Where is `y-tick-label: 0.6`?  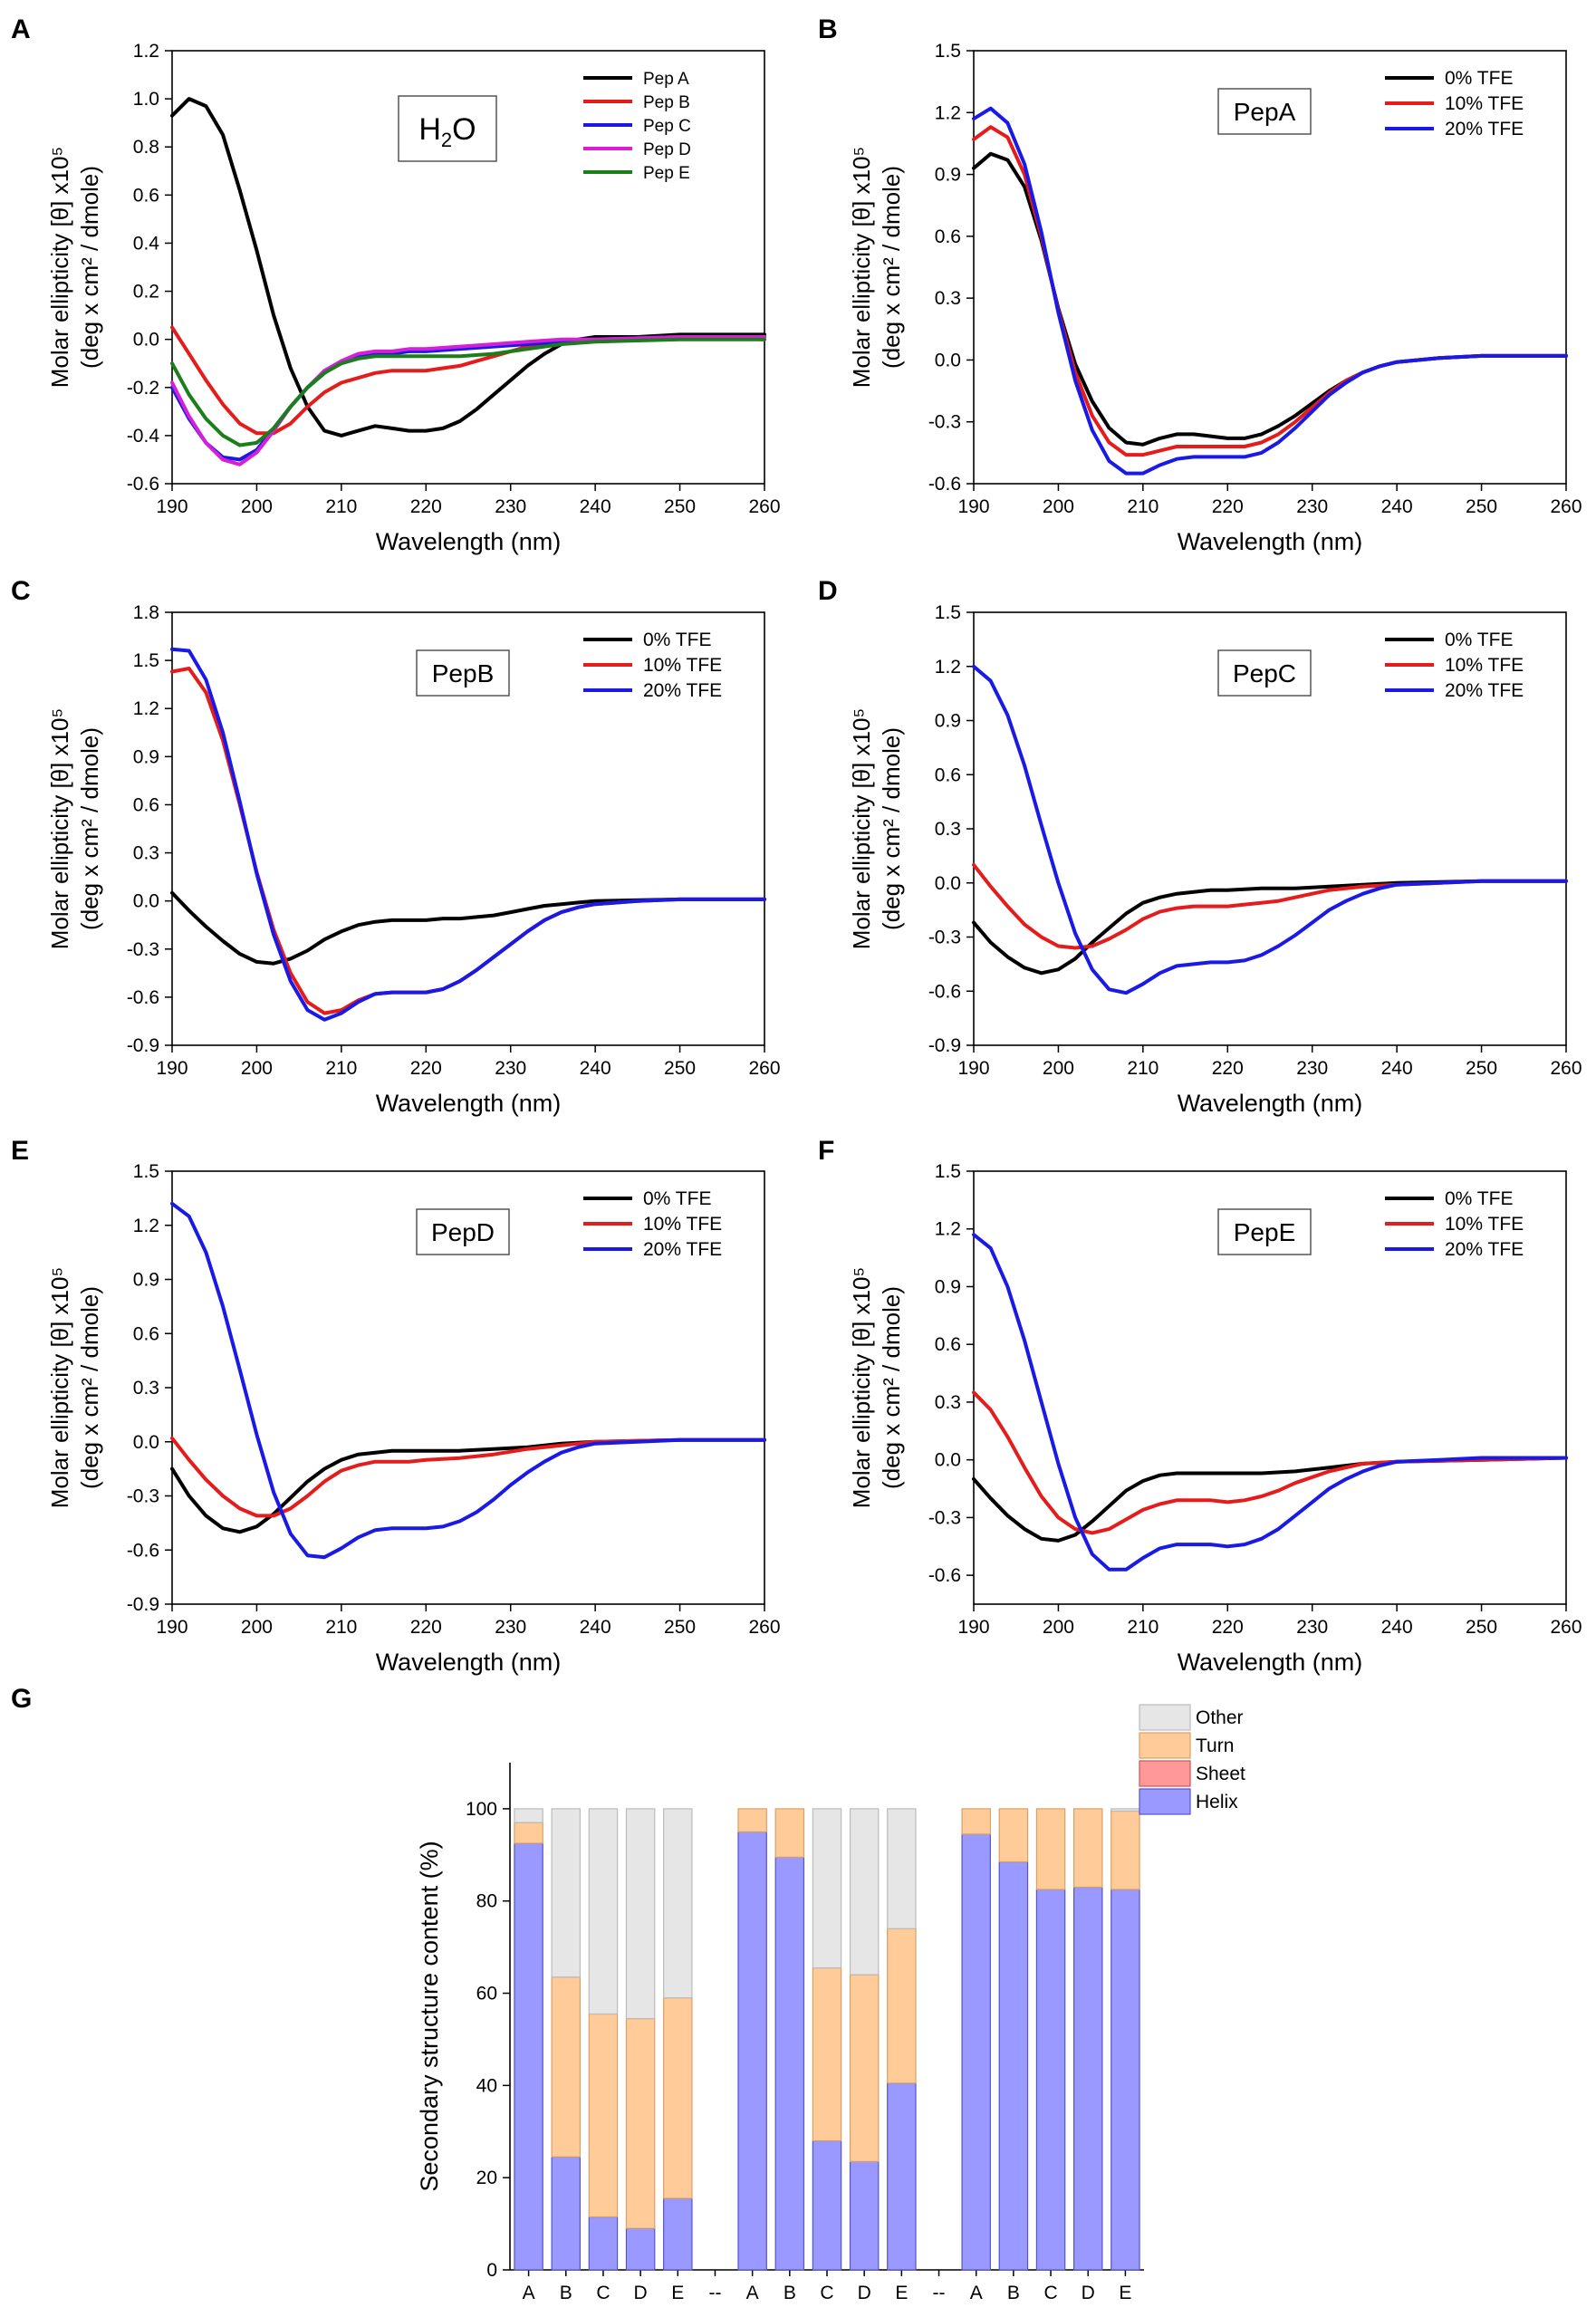 y-tick-label: 0.6 is located at coordinates (146, 805).